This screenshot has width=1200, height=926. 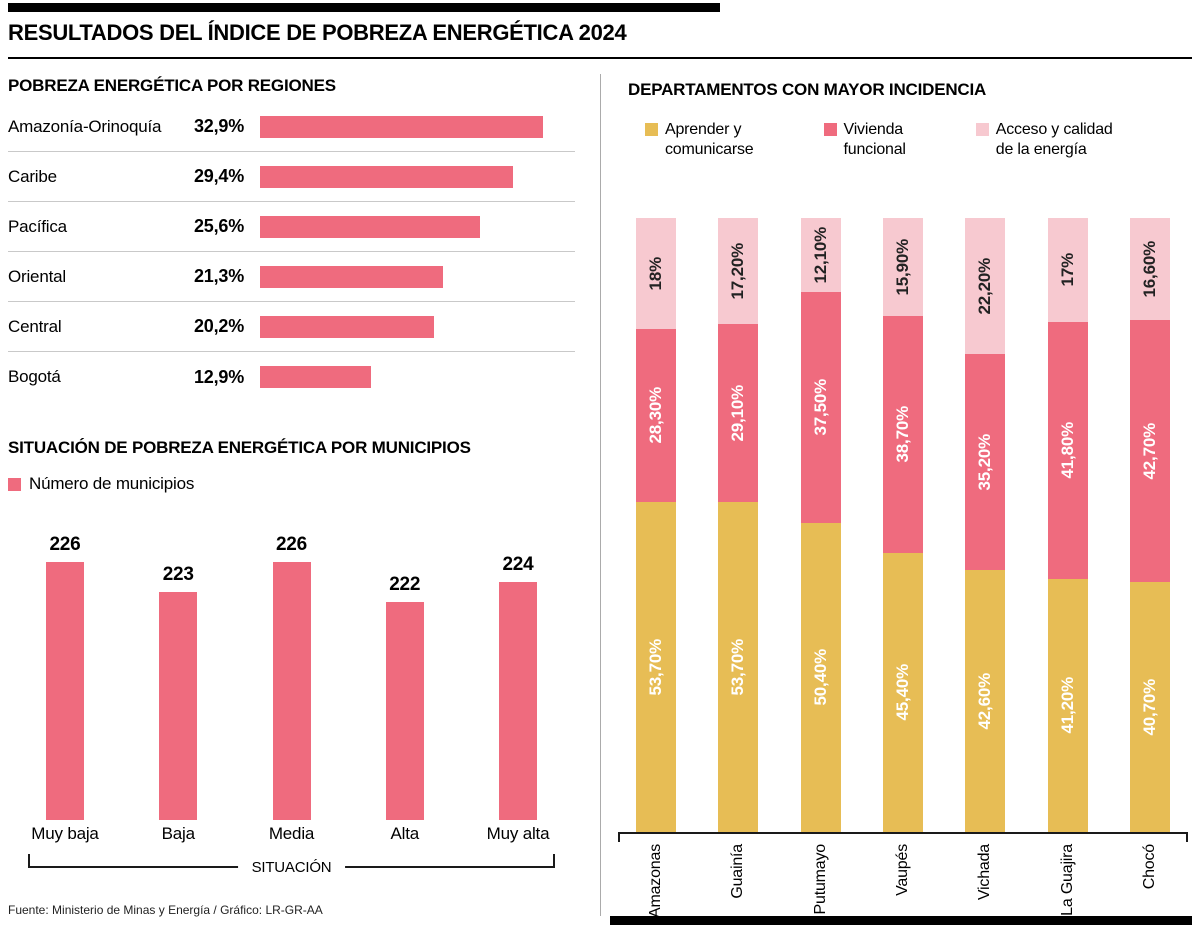 I want to click on segment-value: 29,10%, so click(x=738, y=413).